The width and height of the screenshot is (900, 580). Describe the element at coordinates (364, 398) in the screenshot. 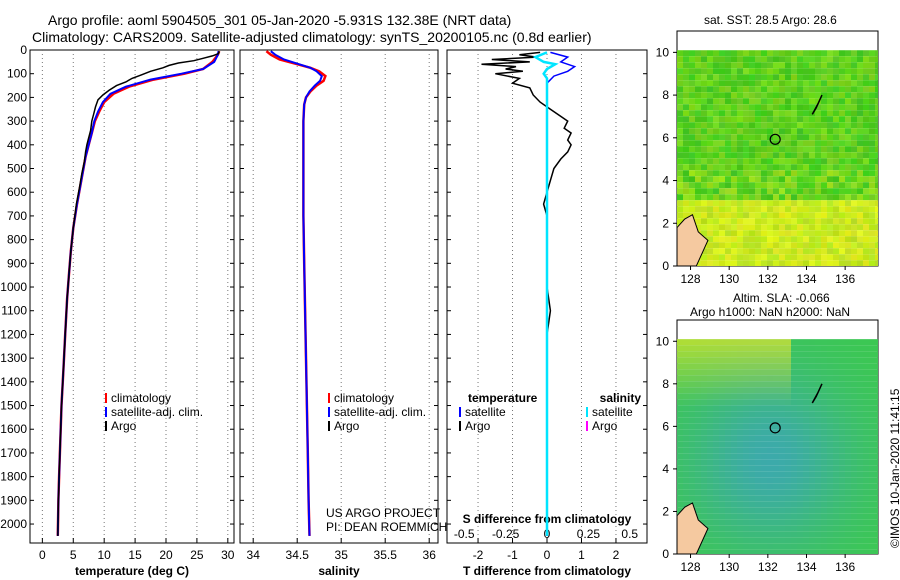

I see `salinity-legend-label: climatology` at that location.